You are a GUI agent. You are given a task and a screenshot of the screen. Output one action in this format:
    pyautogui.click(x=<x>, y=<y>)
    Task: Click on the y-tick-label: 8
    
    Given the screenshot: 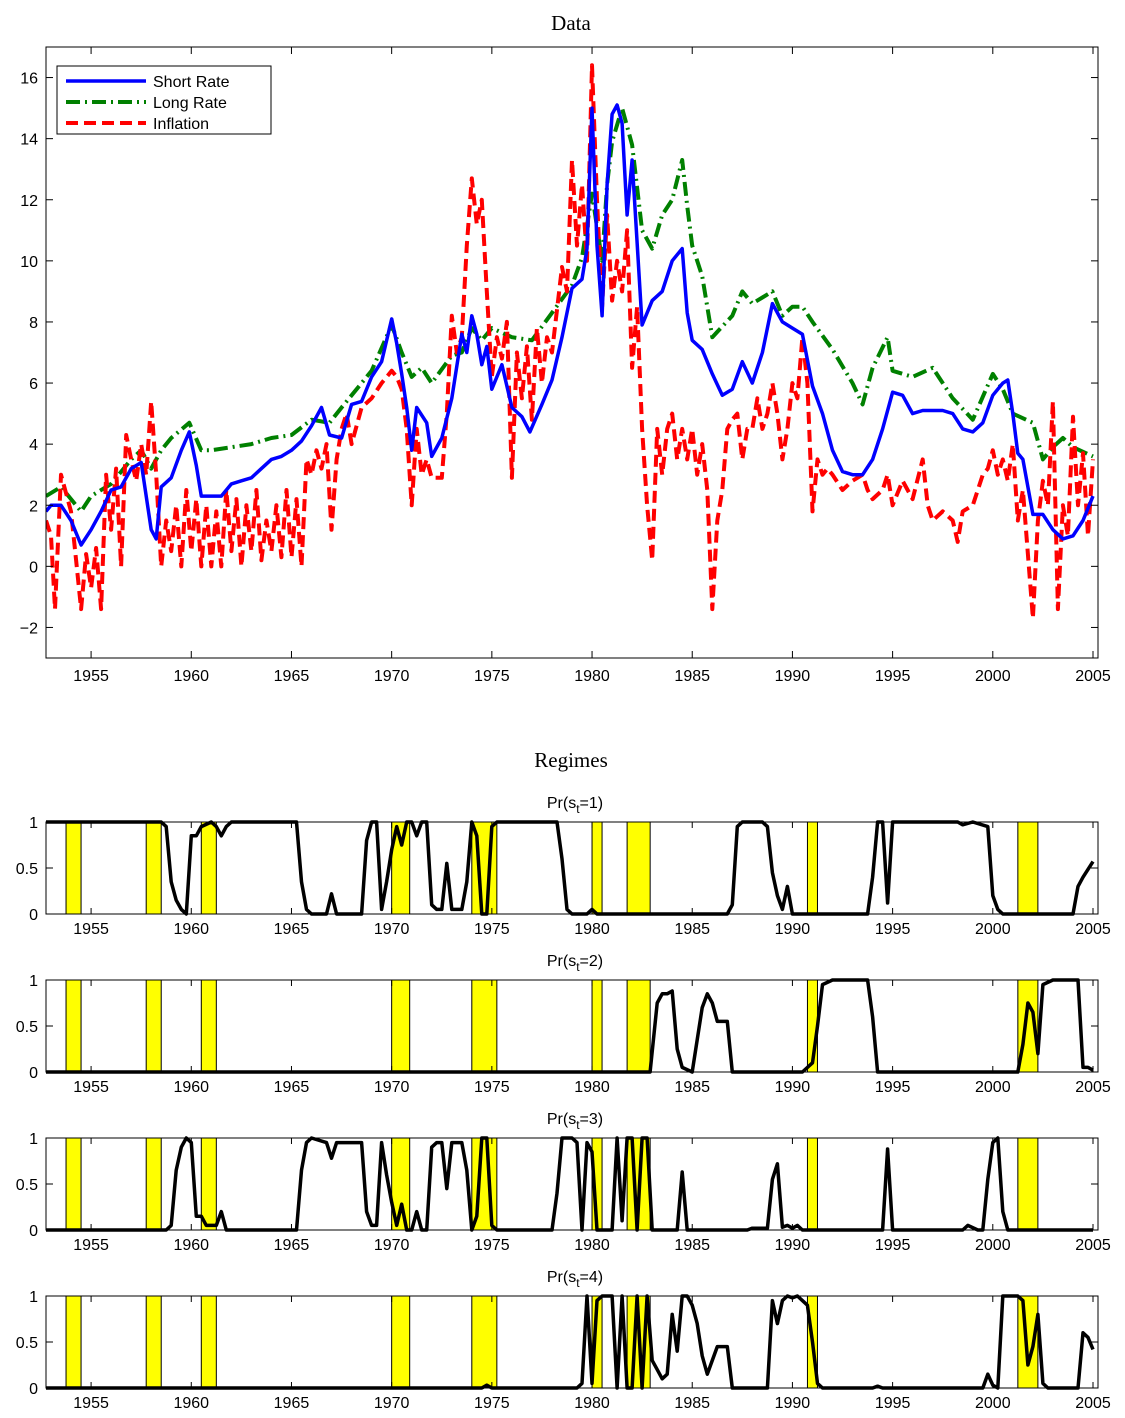 What is the action you would take?
    pyautogui.click(x=33, y=323)
    